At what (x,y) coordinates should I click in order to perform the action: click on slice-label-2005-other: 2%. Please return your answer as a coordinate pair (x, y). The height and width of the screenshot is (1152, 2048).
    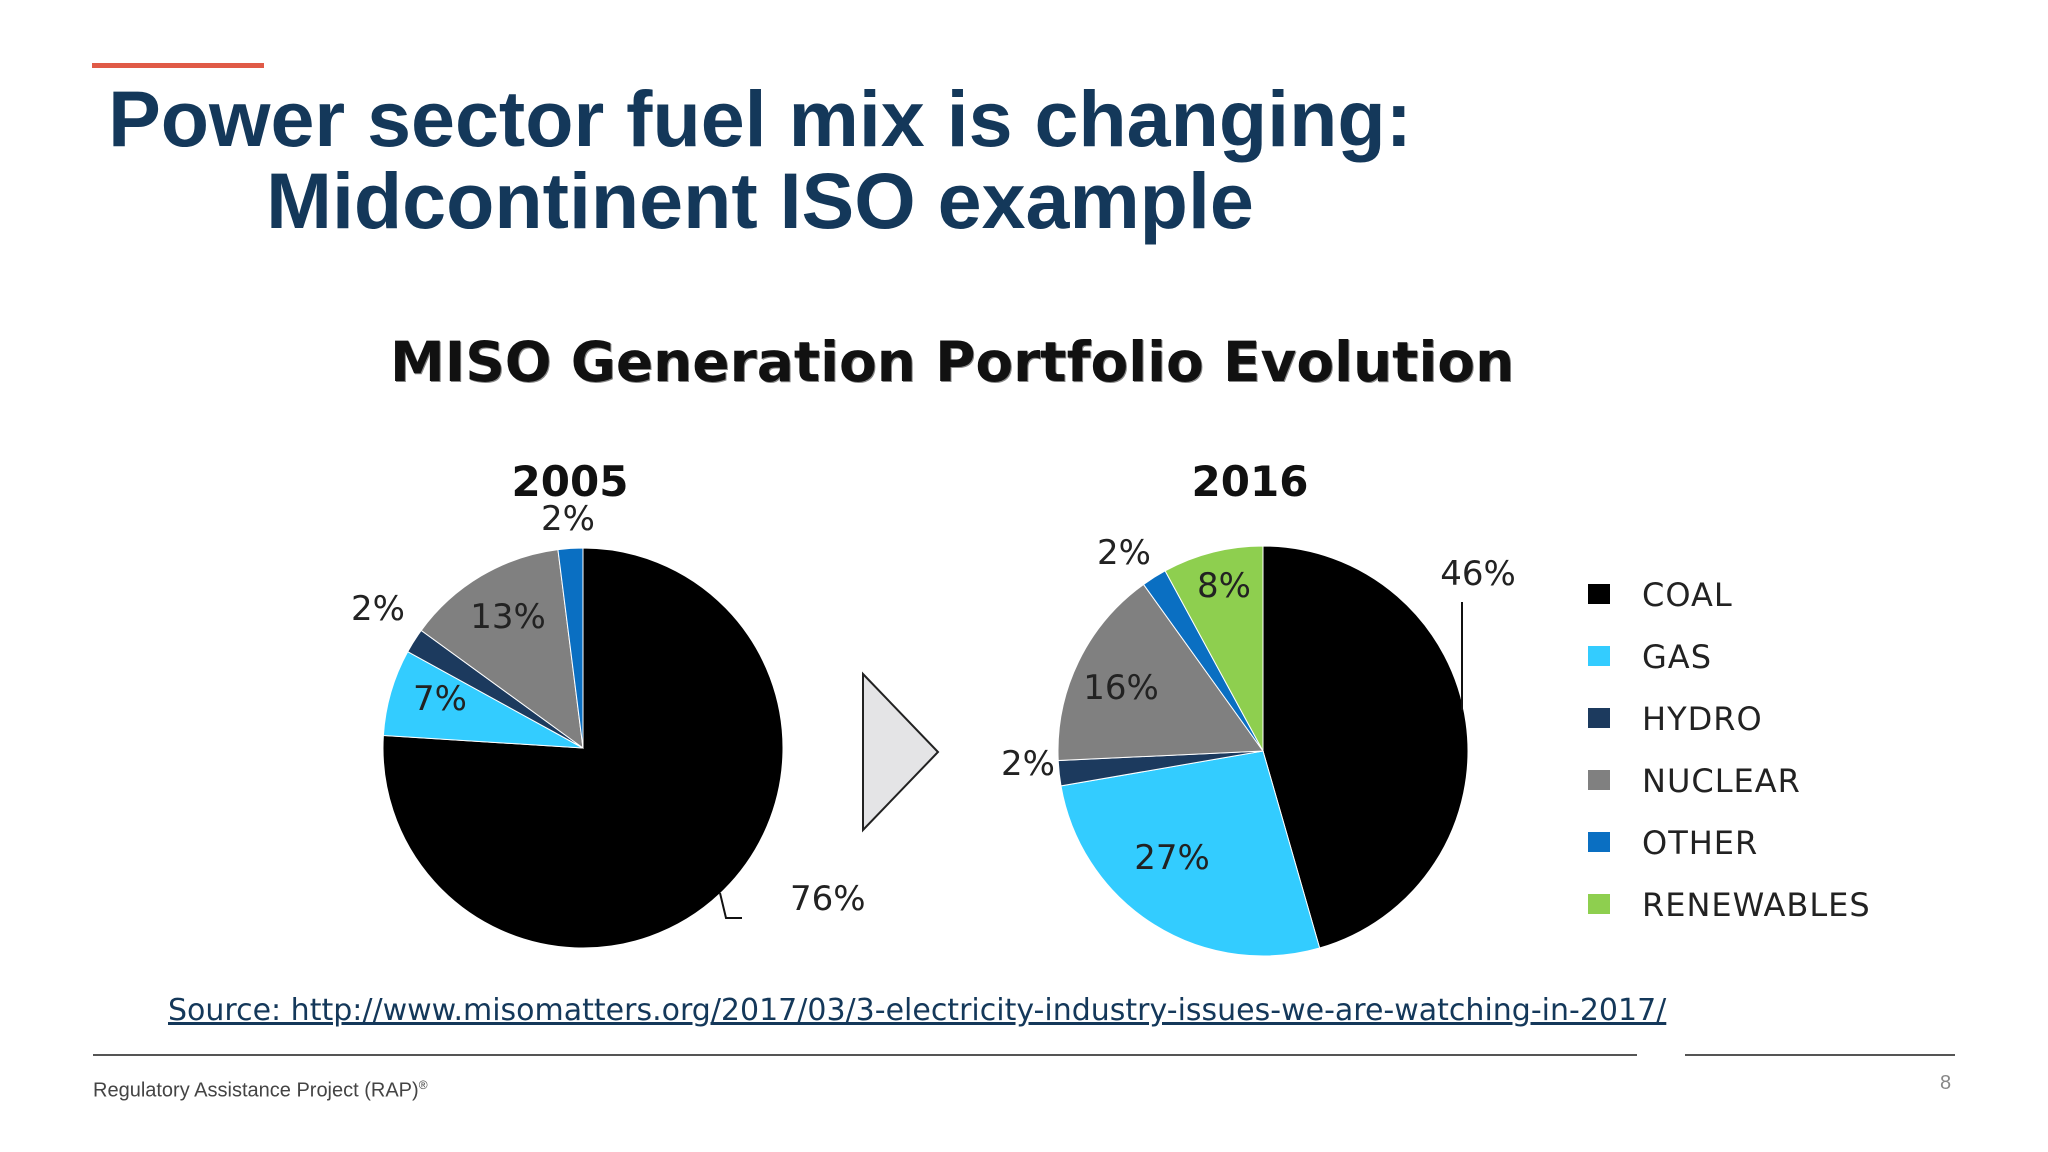
    Looking at the image, I should click on (568, 519).